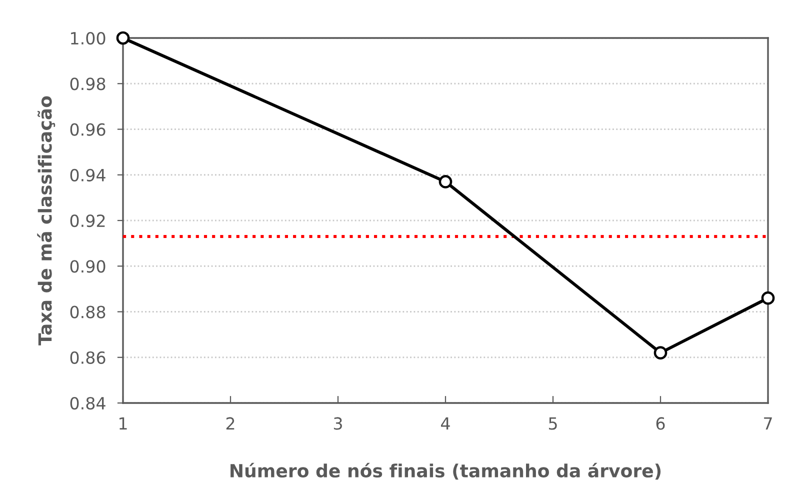 The height and width of the screenshot is (490, 787). I want to click on x-axis-title: Número de nós finais (tamanho da árvore), so click(445, 471).